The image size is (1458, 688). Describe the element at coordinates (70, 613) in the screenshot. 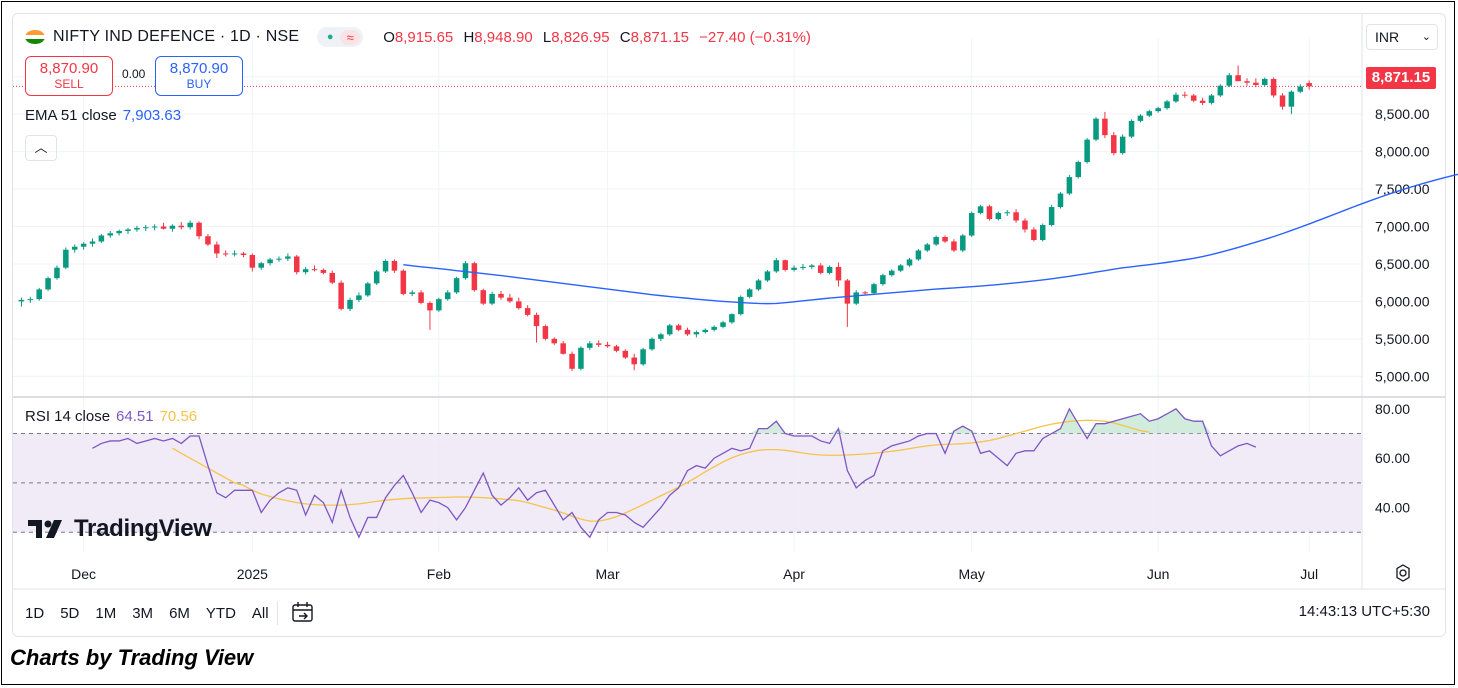

I see `range-5d: 5D` at that location.